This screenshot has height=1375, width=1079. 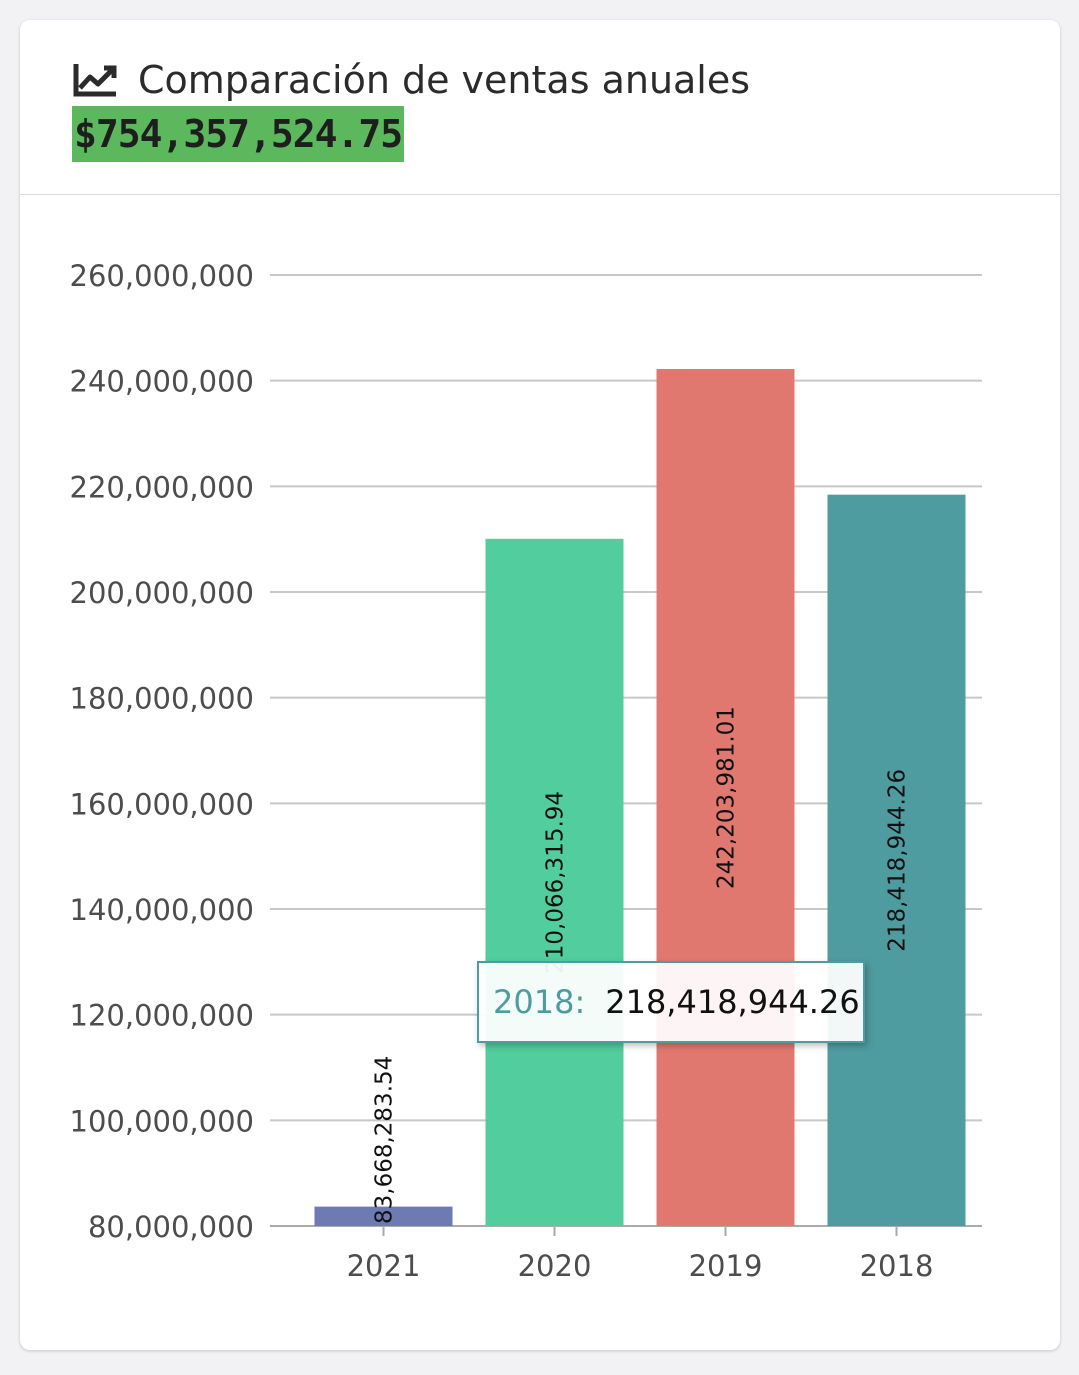 What do you see at coordinates (385, 1140) in the screenshot?
I see `data-label-2021: 83,668,283.54` at bounding box center [385, 1140].